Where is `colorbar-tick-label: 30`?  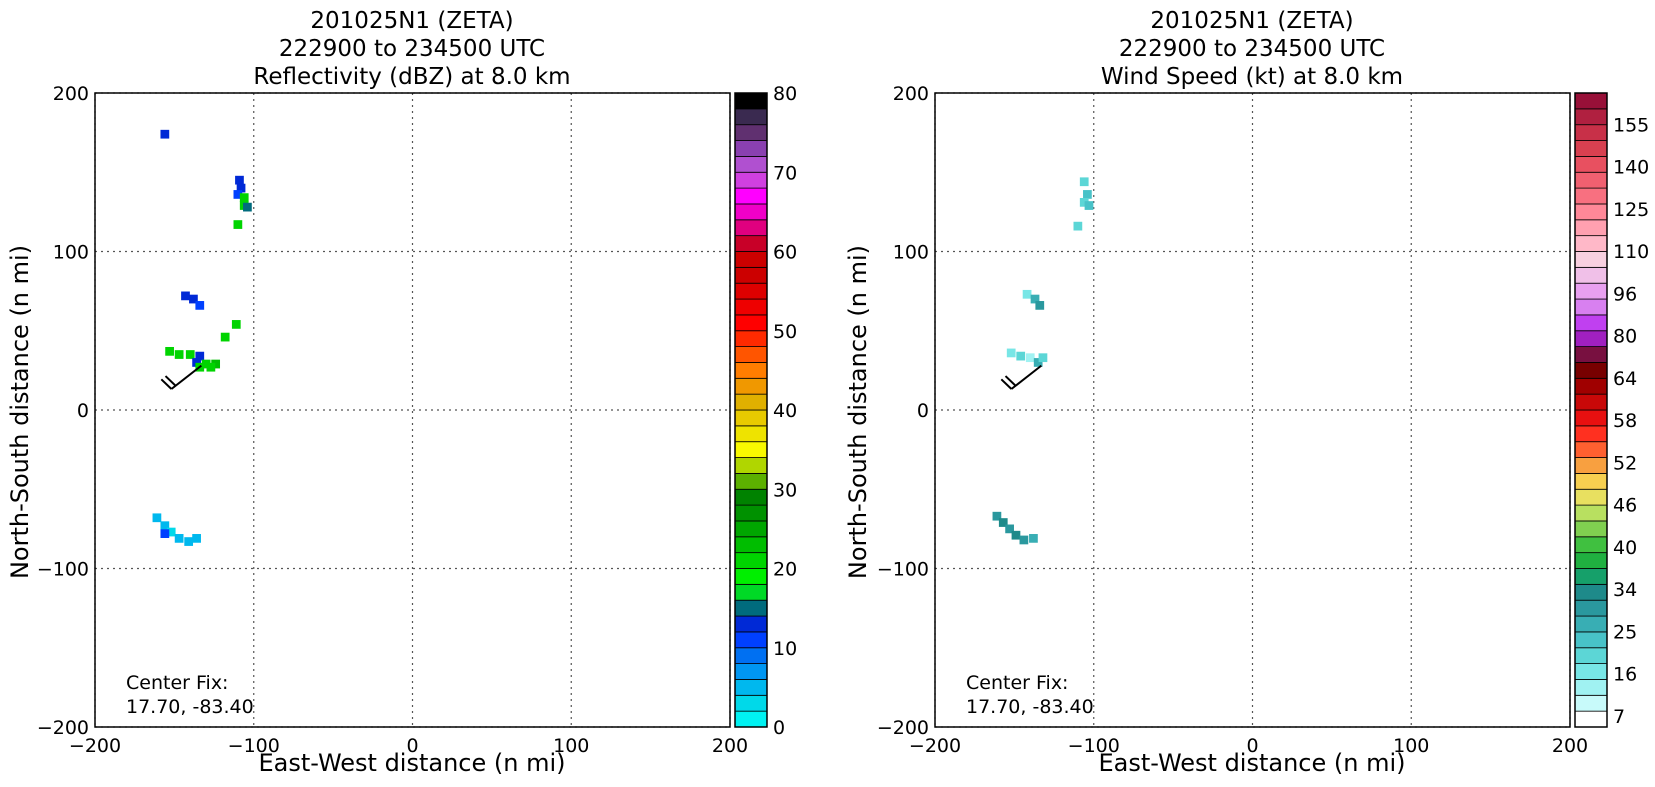
colorbar-tick-label: 30 is located at coordinates (785, 490).